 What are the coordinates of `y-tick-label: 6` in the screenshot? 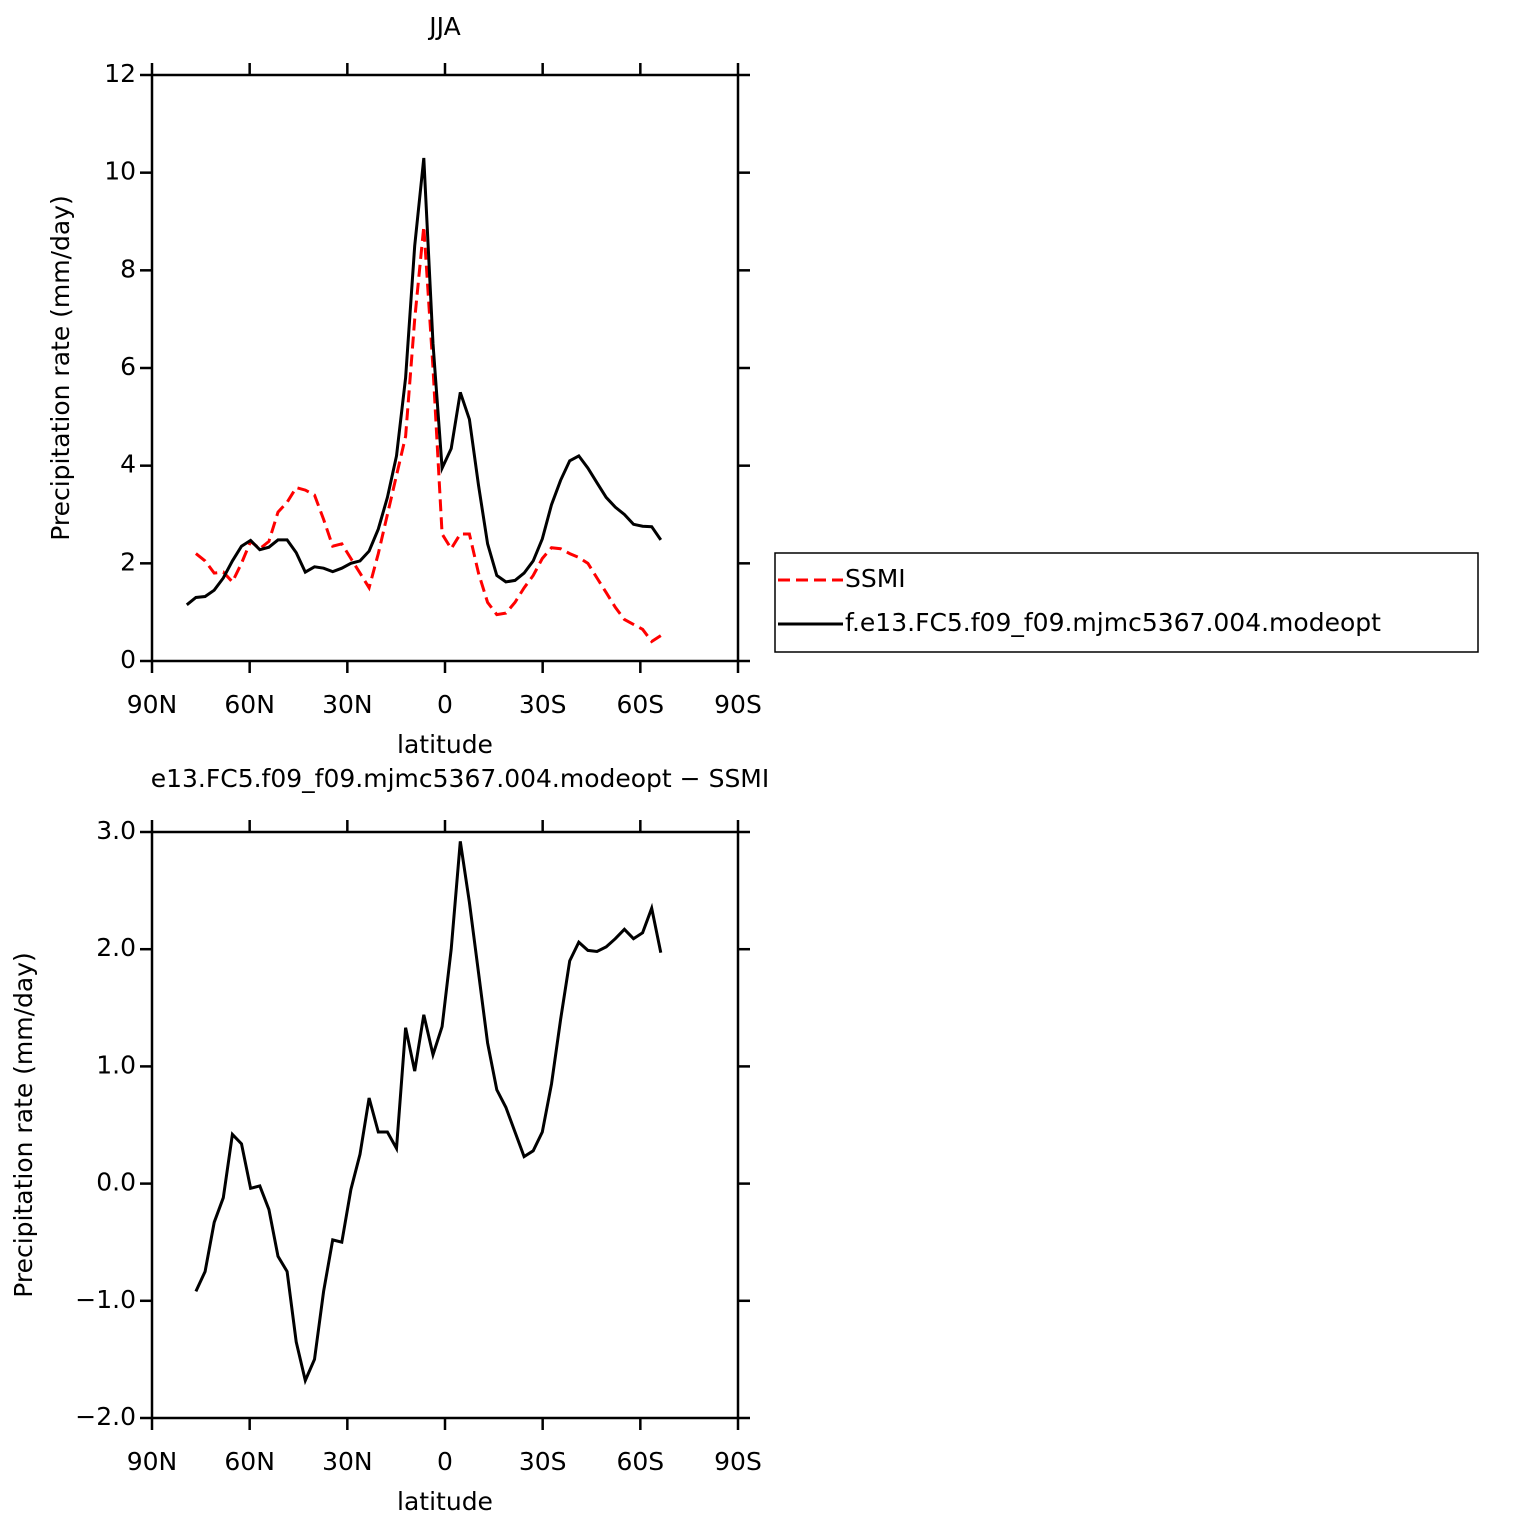 It's located at (128, 366).